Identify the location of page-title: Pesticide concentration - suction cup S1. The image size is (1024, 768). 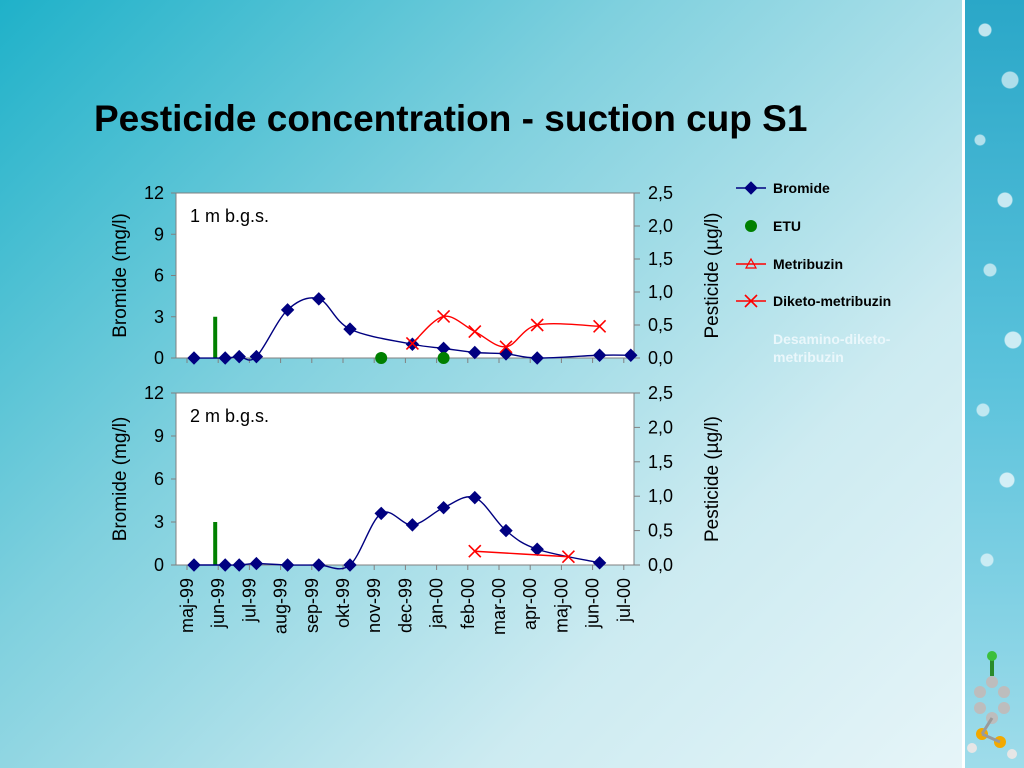
(451, 118).